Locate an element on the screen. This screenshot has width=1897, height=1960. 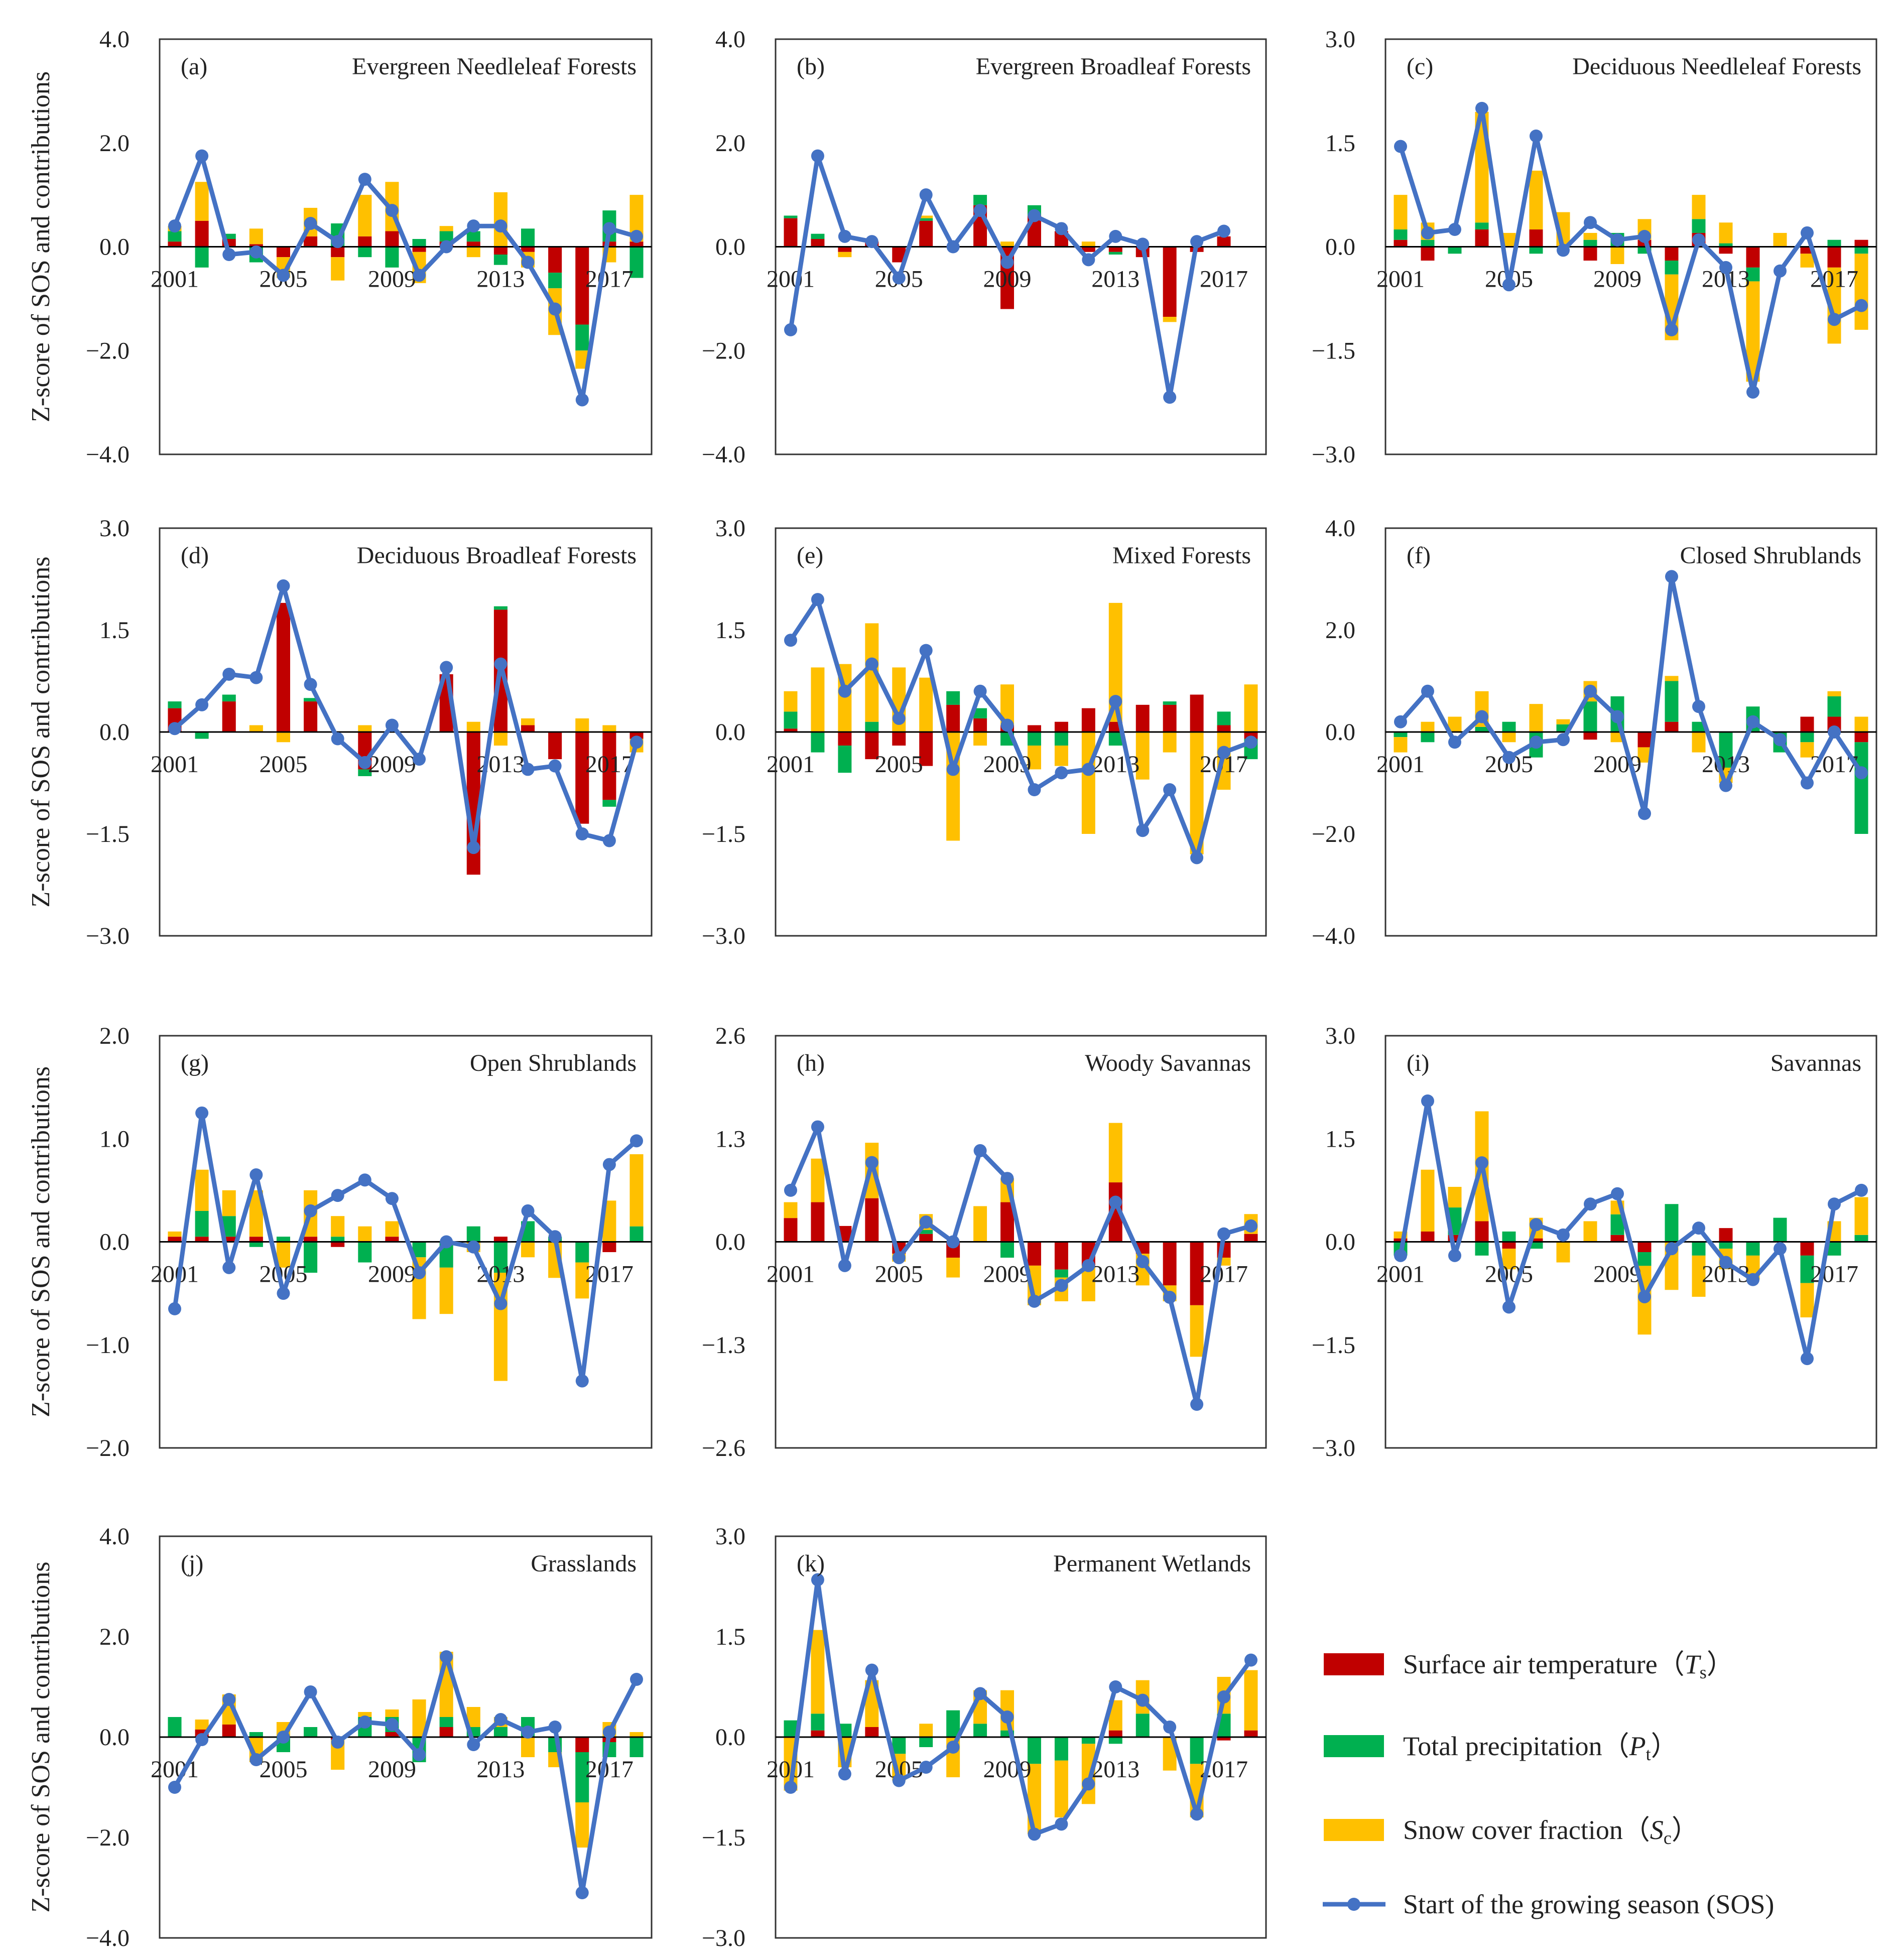
y-tick-label: −1.3 is located at coordinates (723, 1345).